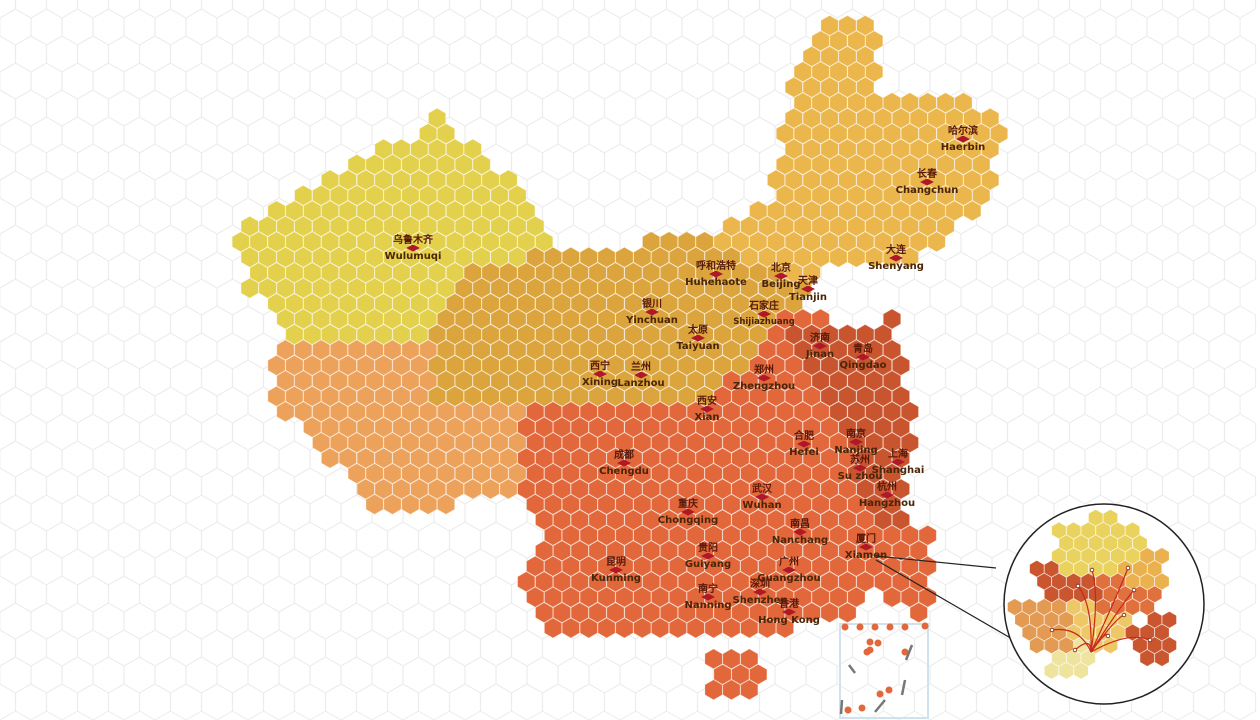 The image size is (1260, 720). What do you see at coordinates (887, 495) in the screenshot?
I see `city-hangzhou: 杭州 Hangzhou` at bounding box center [887, 495].